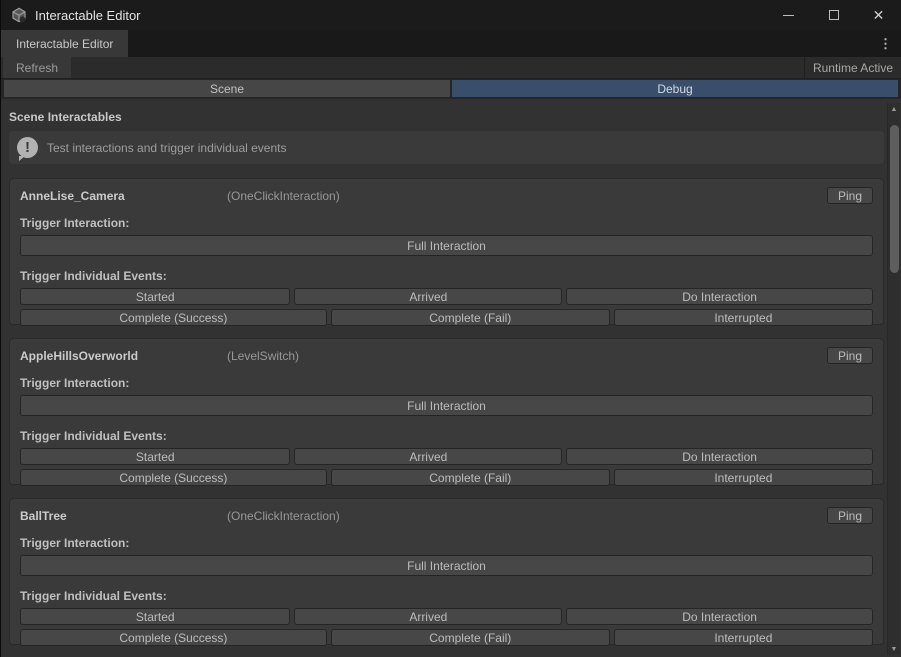 The image size is (901, 657). Describe the element at coordinates (72, 195) in the screenshot. I see `interactable-name: AnneLise_Camera` at that location.